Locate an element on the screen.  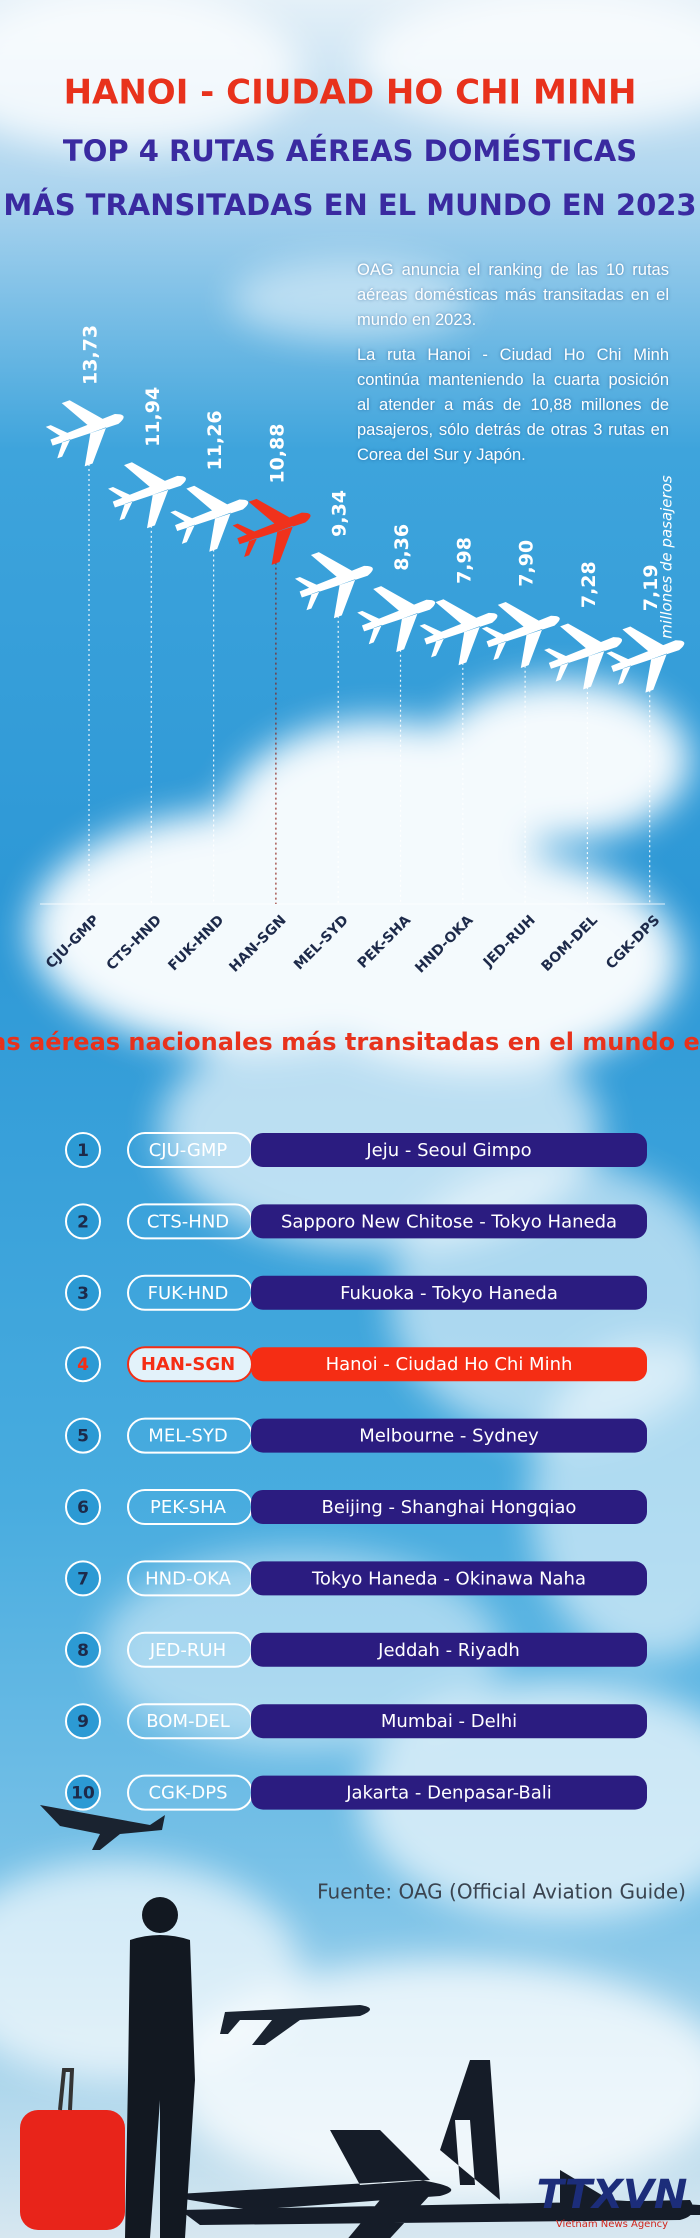
route-code: CTS-HND is located at coordinates (188, 1221).